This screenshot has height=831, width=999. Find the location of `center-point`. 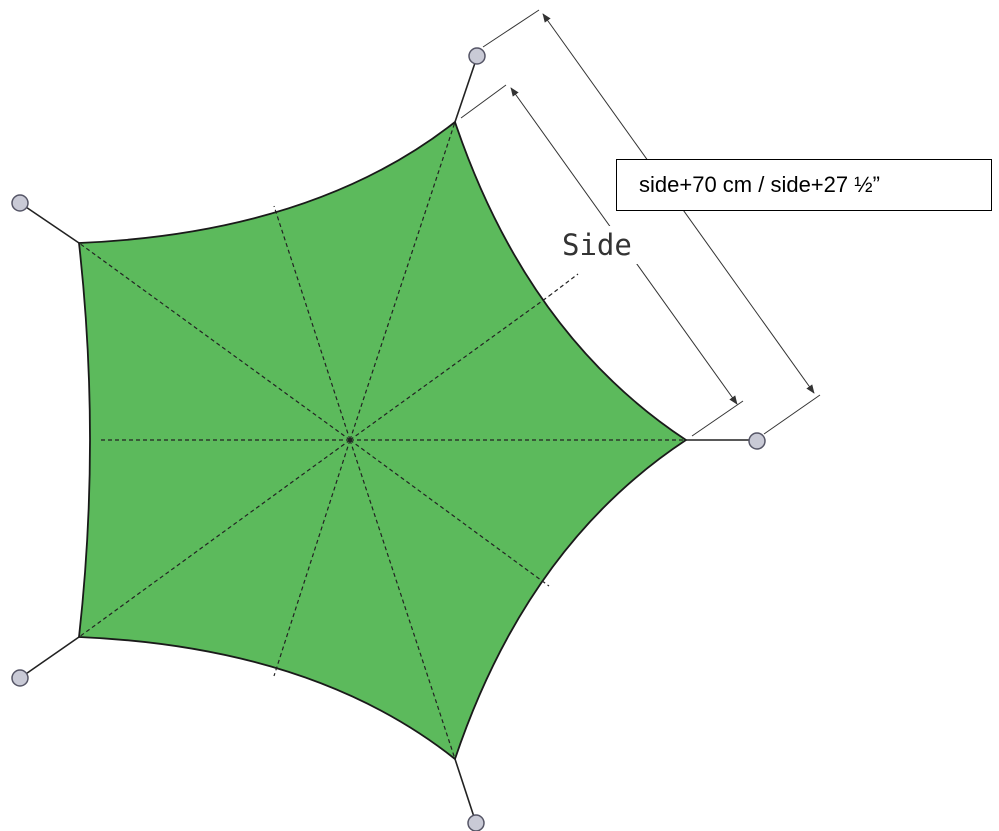

center-point is located at coordinates (350, 440).